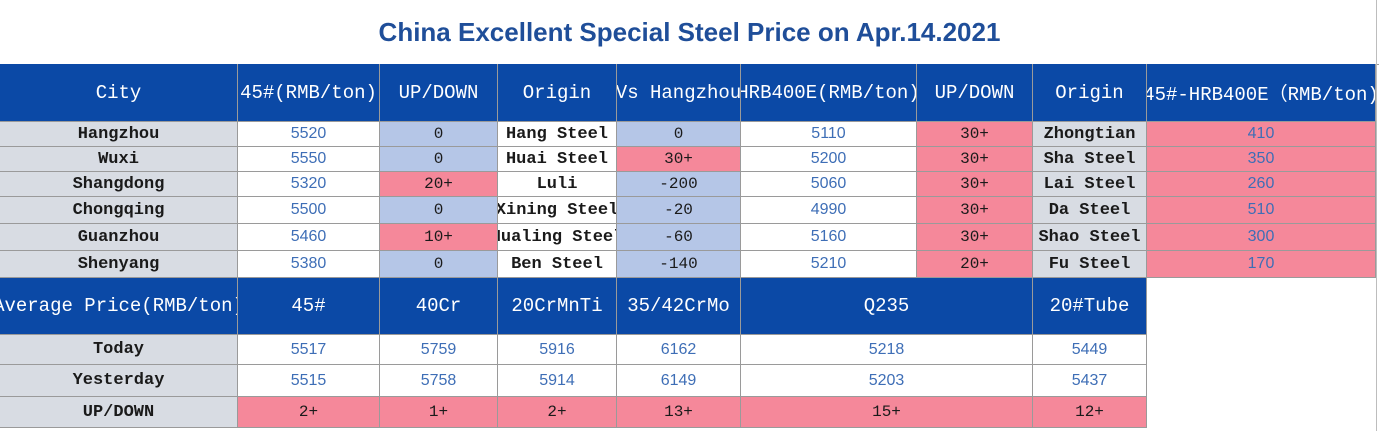 The height and width of the screenshot is (431, 1379). What do you see at coordinates (1090, 184) in the screenshot?
I see `origin-hrb-cell: Lai Steel` at bounding box center [1090, 184].